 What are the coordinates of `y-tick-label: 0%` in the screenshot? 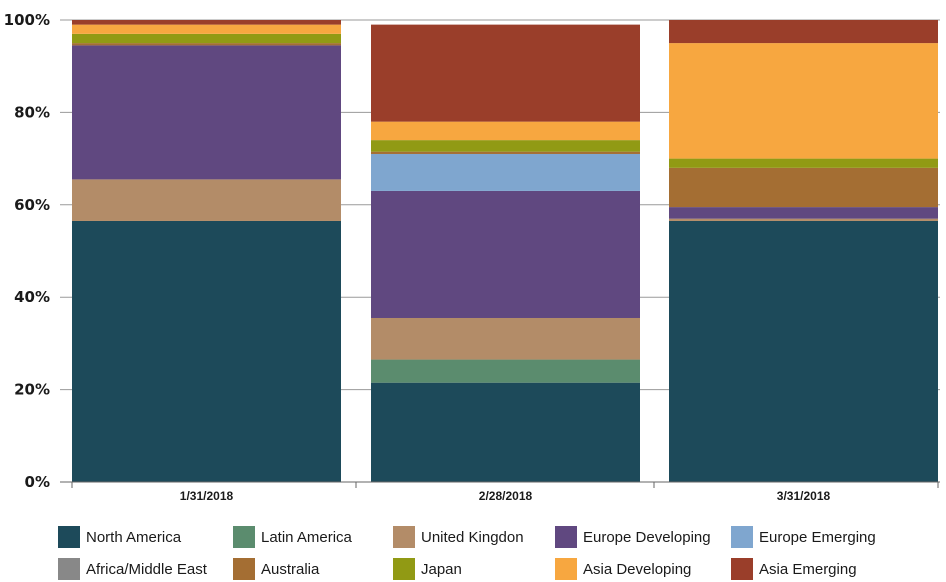 It's located at (37, 482).